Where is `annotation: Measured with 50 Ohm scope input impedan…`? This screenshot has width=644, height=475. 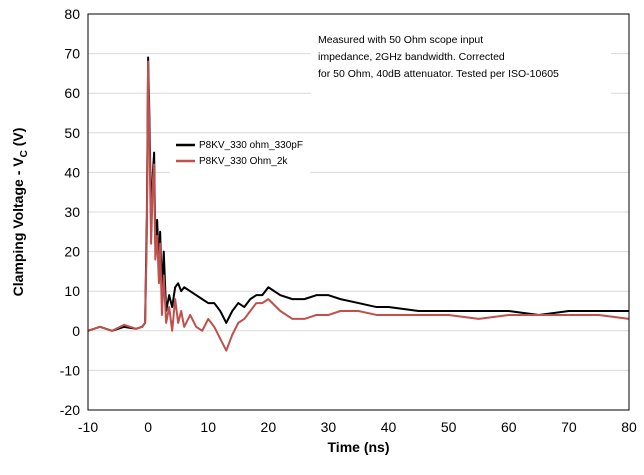
annotation: Measured with 50 Ohm scope input impedan… is located at coordinates (461, 61).